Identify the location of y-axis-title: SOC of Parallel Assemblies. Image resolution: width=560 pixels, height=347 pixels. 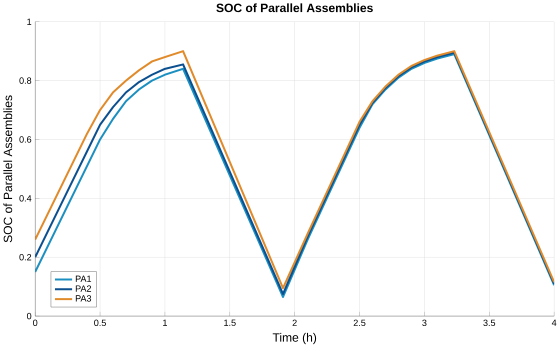
(7, 168).